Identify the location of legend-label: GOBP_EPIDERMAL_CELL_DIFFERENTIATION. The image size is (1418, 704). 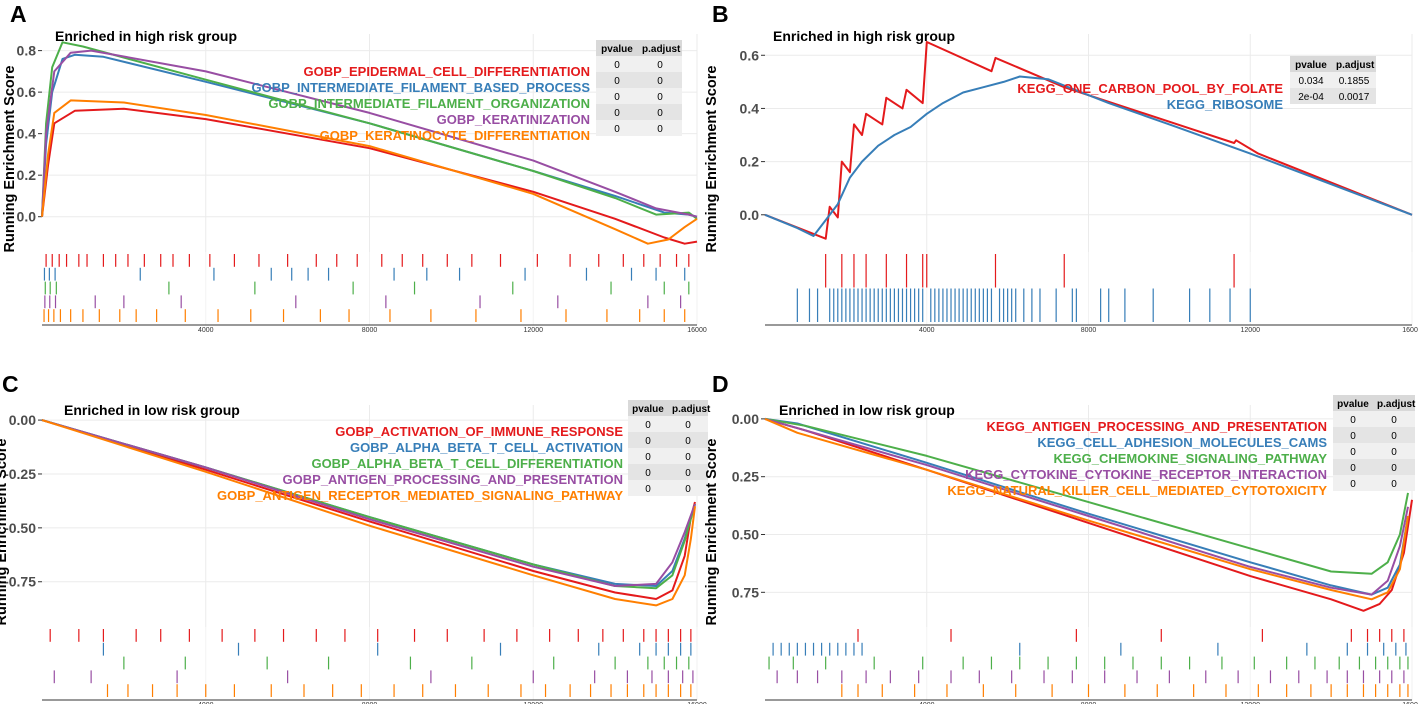
(446, 71).